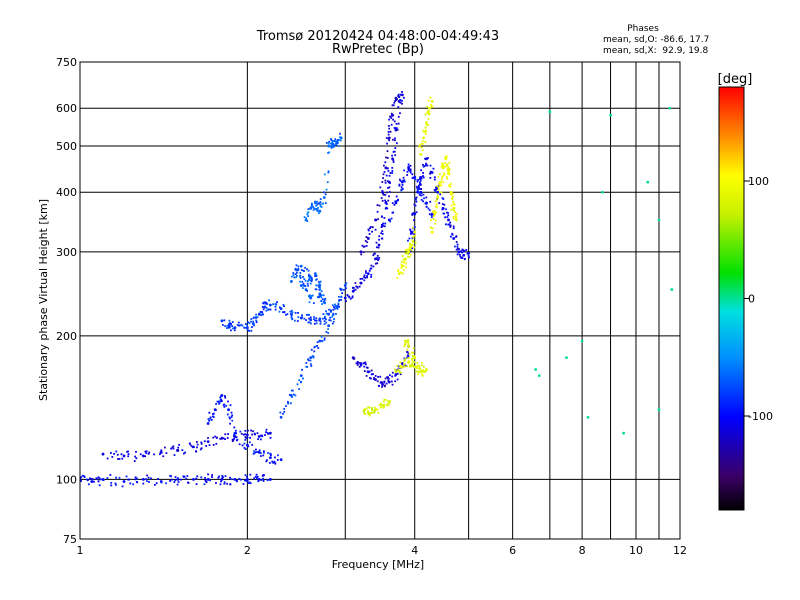  Describe the element at coordinates (382, 550) in the screenshot. I see `x-axis: 1 2 4 6 8 10 12` at that location.